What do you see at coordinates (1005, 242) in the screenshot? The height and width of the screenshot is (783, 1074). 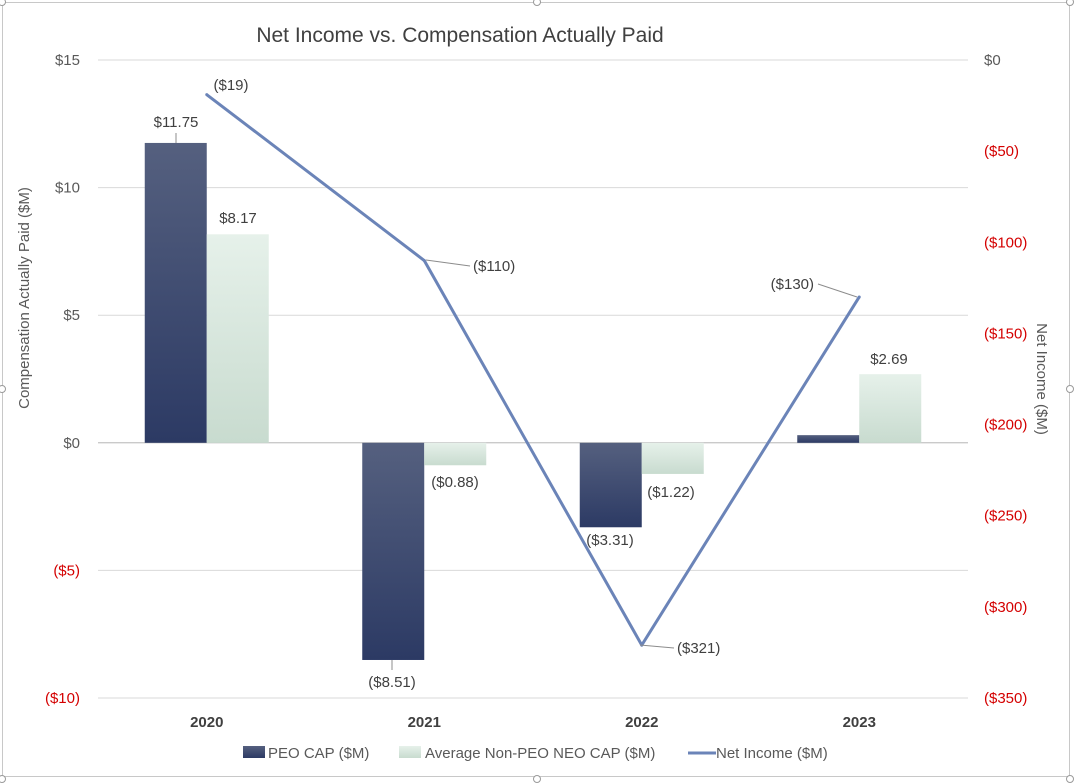 I see `y-right-tick-label: ($100)` at bounding box center [1005, 242].